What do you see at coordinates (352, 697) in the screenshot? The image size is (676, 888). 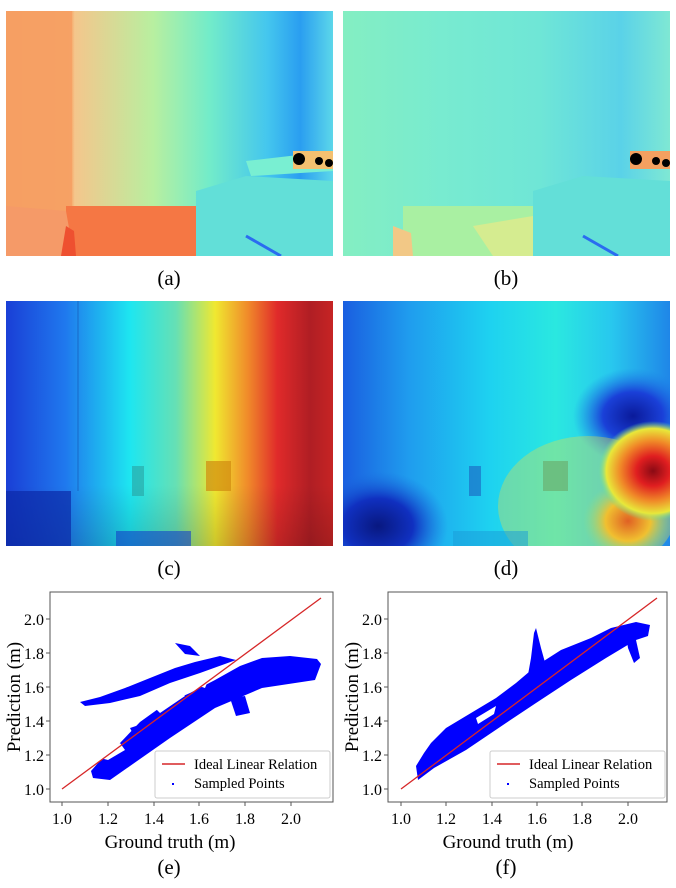 I see `chart-f-ylabel: Prediction (m)` at bounding box center [352, 697].